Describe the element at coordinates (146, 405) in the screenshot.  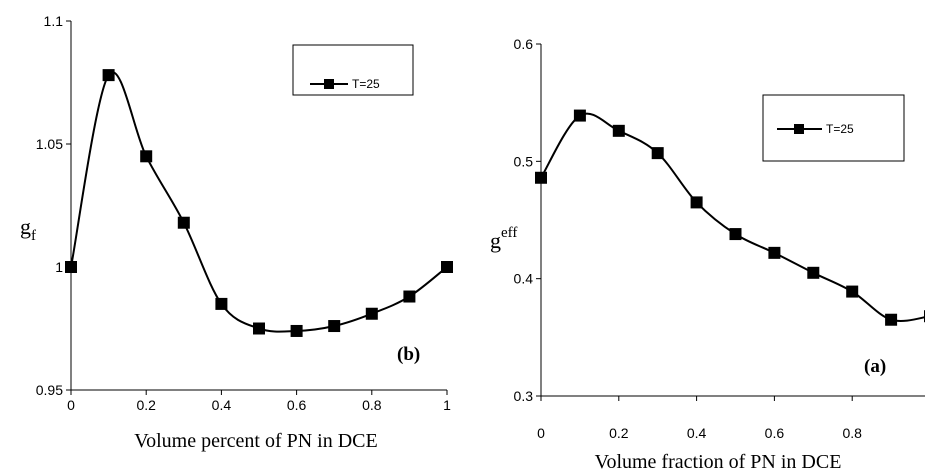
I see `x-tick-label-b: 0.2` at that location.